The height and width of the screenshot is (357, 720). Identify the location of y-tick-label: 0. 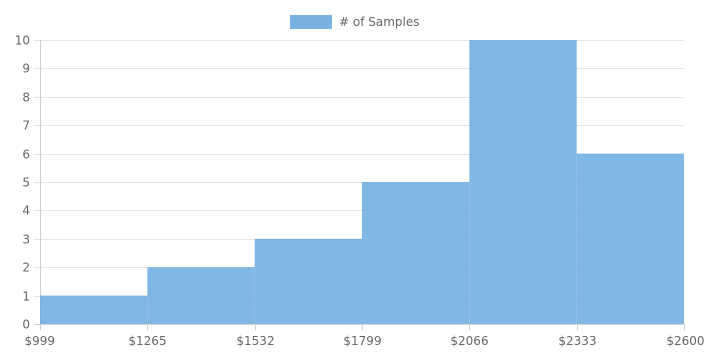
(26, 325).